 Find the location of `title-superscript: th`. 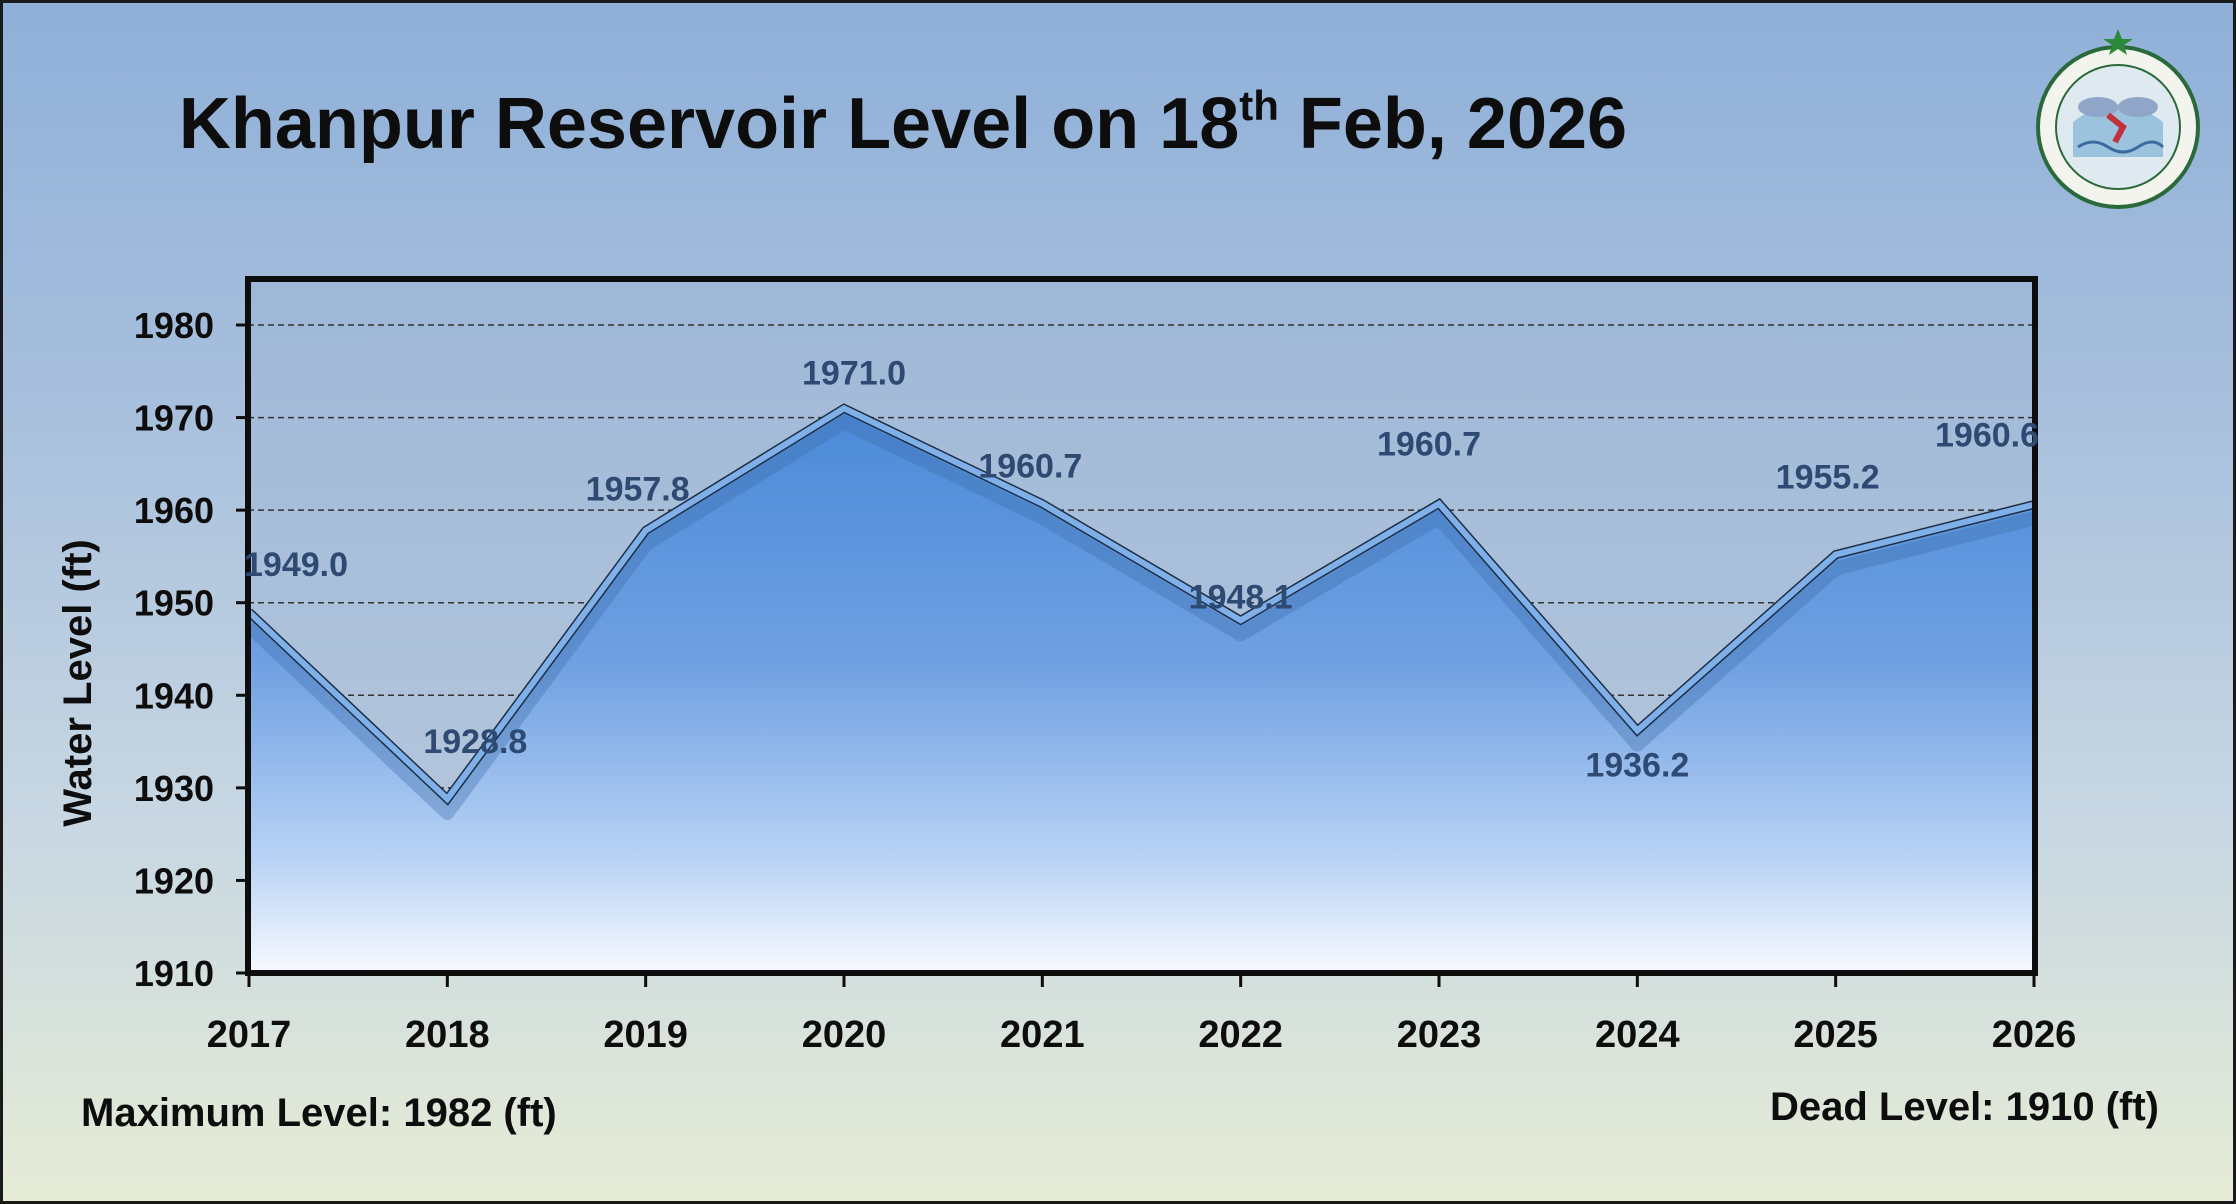

title-superscript: th is located at coordinates (1259, 105).